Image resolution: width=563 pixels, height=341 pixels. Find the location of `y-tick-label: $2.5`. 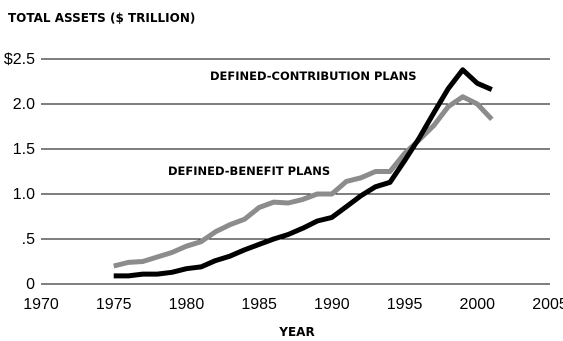

y-tick-label: $2.5 is located at coordinates (19, 59).